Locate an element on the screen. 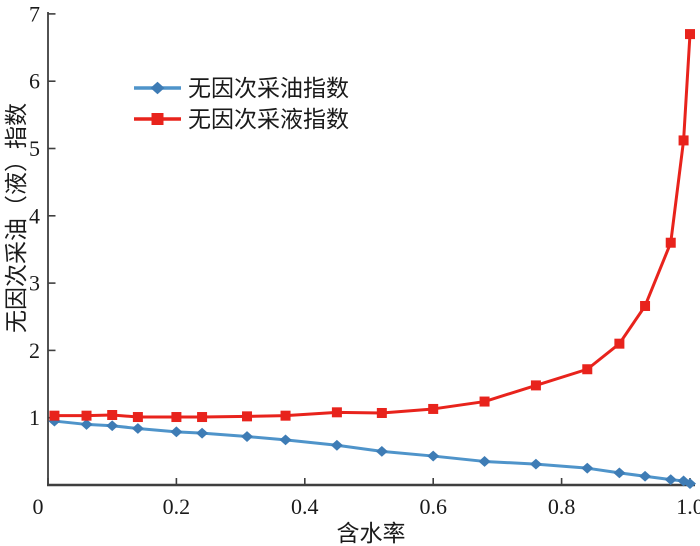 The height and width of the screenshot is (546, 700). legend-oil-diamond-icon is located at coordinates (157, 88).